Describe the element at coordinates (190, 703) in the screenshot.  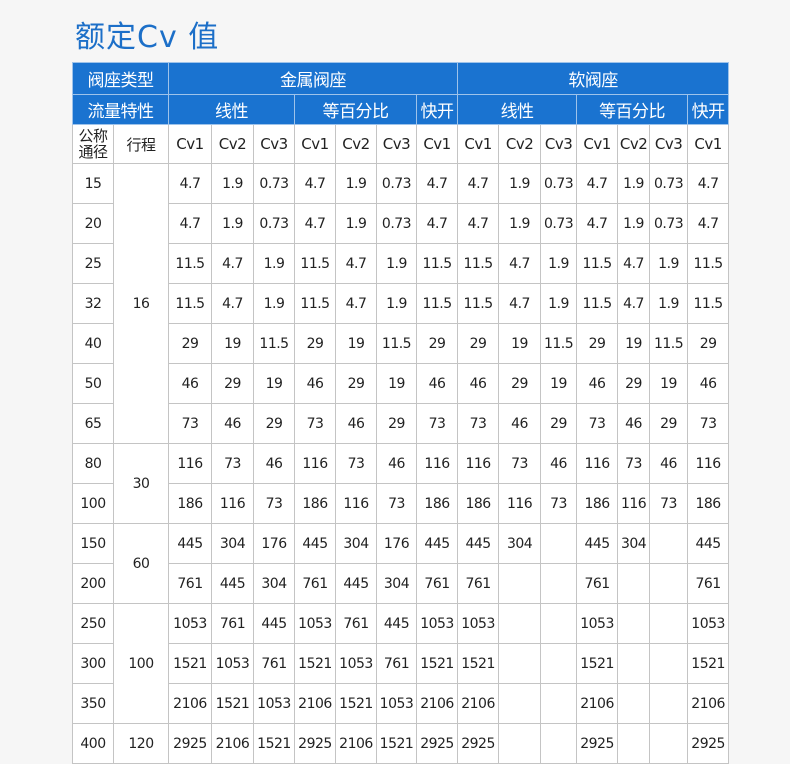
I see `cv-value-cell: 2106` at that location.